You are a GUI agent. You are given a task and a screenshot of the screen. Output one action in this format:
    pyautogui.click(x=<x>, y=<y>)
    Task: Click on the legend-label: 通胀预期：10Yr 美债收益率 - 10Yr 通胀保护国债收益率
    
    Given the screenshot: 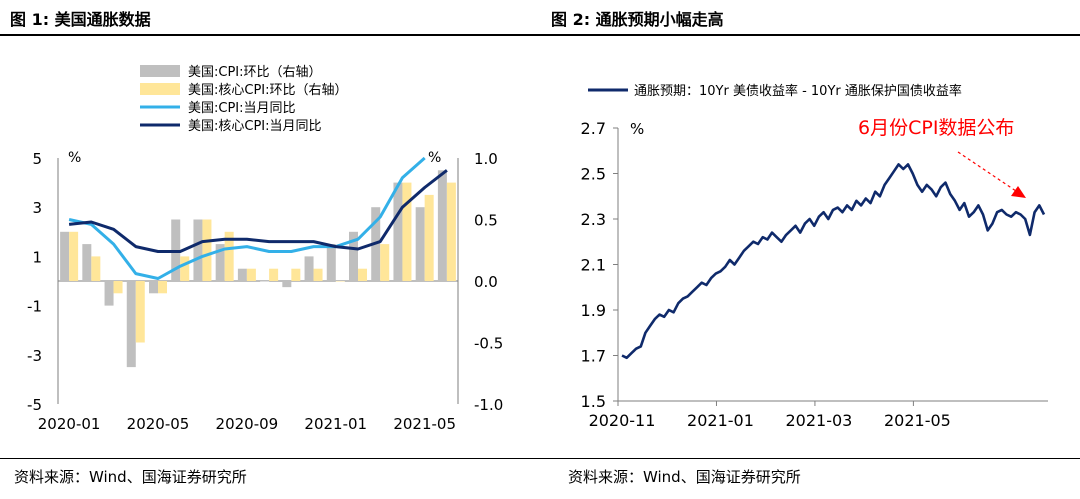 What is the action you would take?
    pyautogui.click(x=798, y=91)
    